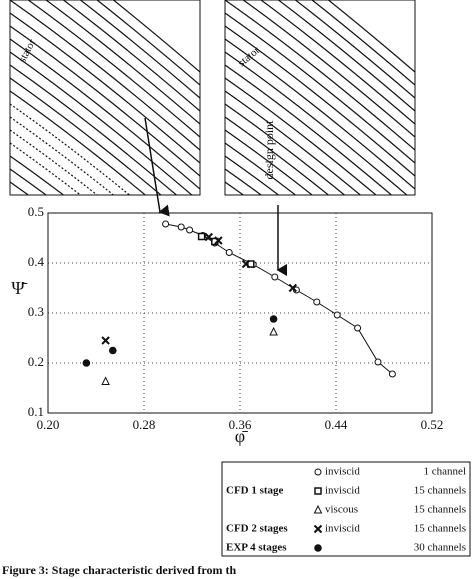 The width and height of the screenshot is (474, 579). What do you see at coordinates (257, 529) in the screenshot?
I see `legend-group: CFD 2 stages` at bounding box center [257, 529].